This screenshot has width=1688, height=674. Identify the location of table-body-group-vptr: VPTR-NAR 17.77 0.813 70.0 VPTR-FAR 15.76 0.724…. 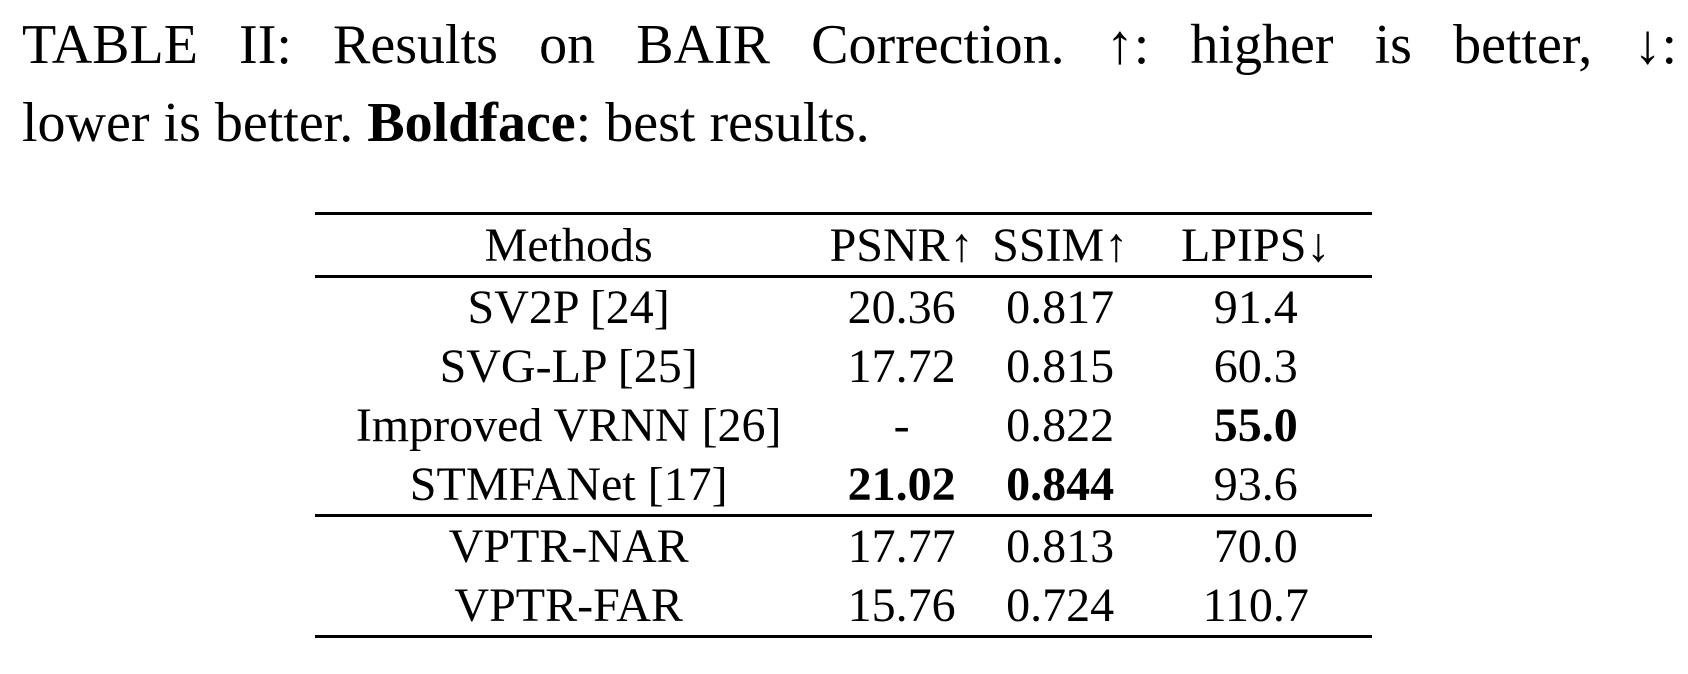
(843, 574).